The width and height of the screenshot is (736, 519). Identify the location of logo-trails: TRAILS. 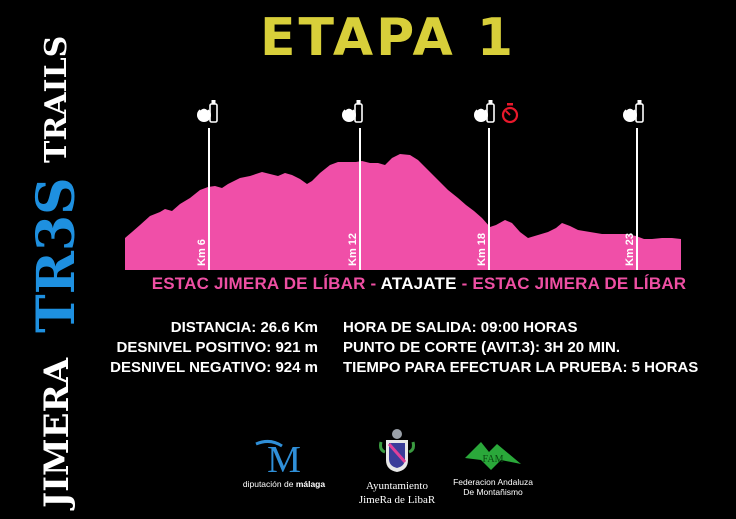
(56, 99).